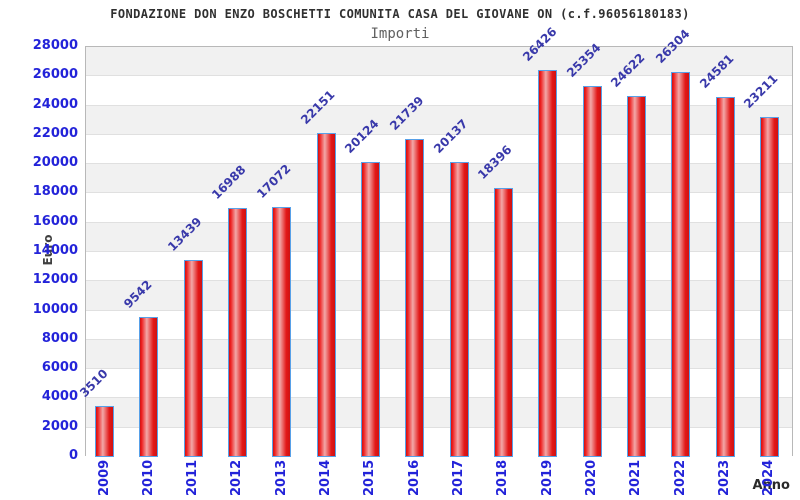 The width and height of the screenshot is (800, 500). I want to click on y-tick-label: 20000, so click(55, 163).